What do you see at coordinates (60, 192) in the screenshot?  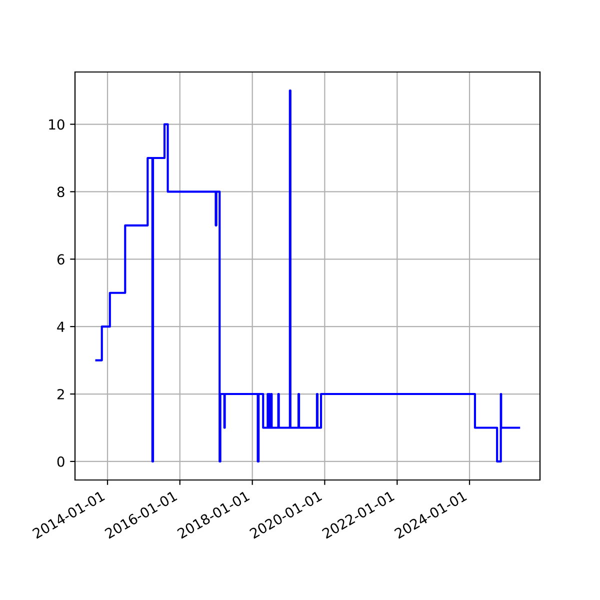 I see `y-tick-label: 8` at bounding box center [60, 192].